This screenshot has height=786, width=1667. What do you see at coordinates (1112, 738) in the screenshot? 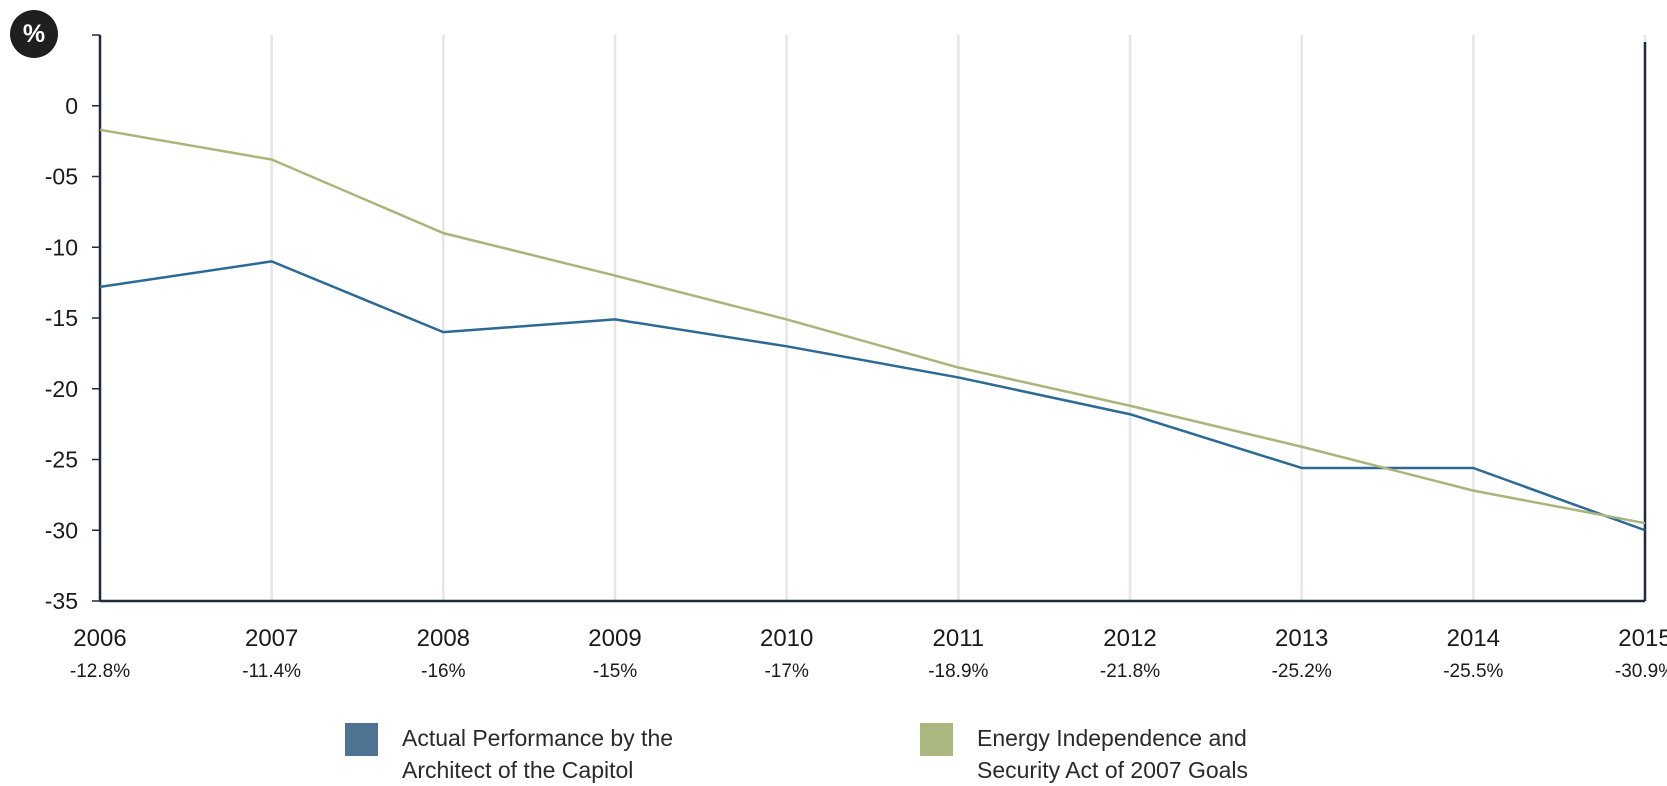
I see `legend-label-goals-line1: Energy Independence and` at bounding box center [1112, 738].